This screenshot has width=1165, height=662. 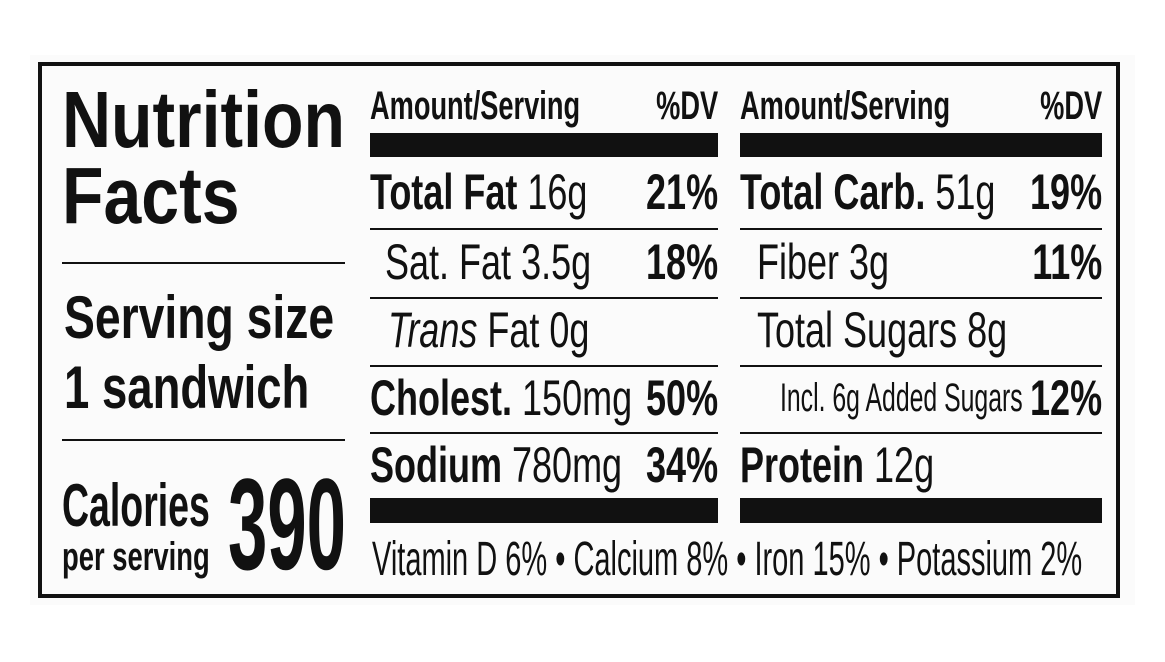 I want to click on nutrient-row: Total Sugars 8g, so click(x=882, y=330).